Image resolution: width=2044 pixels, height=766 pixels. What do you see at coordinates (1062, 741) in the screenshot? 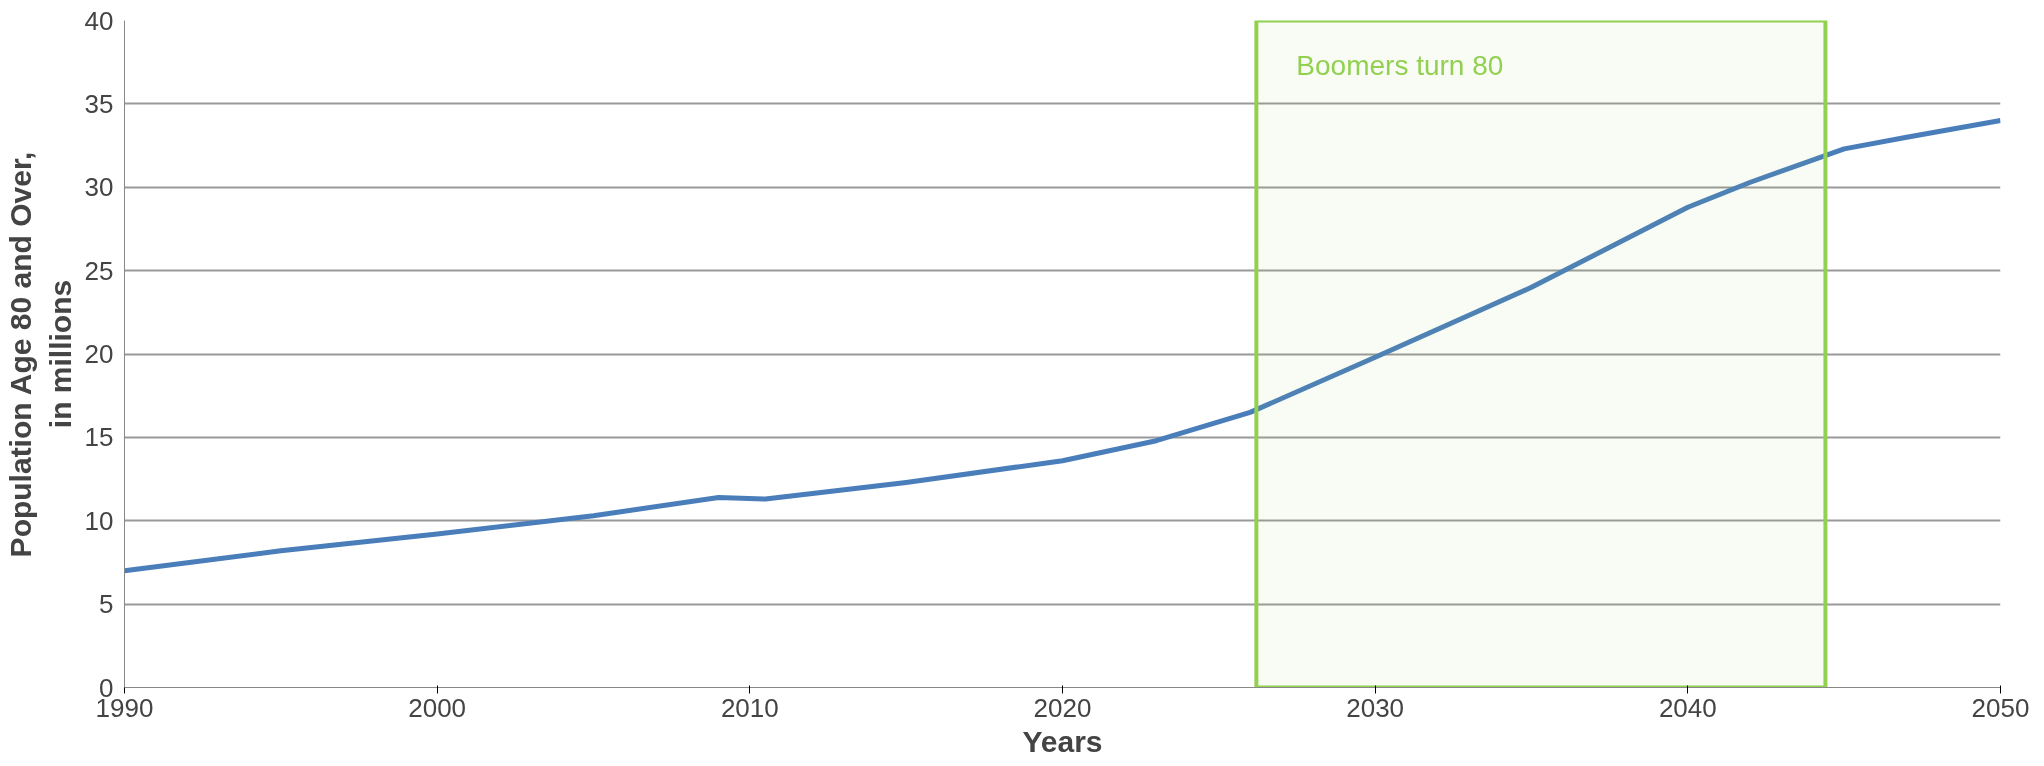
I see `x-axis-title: Years` at bounding box center [1062, 741].